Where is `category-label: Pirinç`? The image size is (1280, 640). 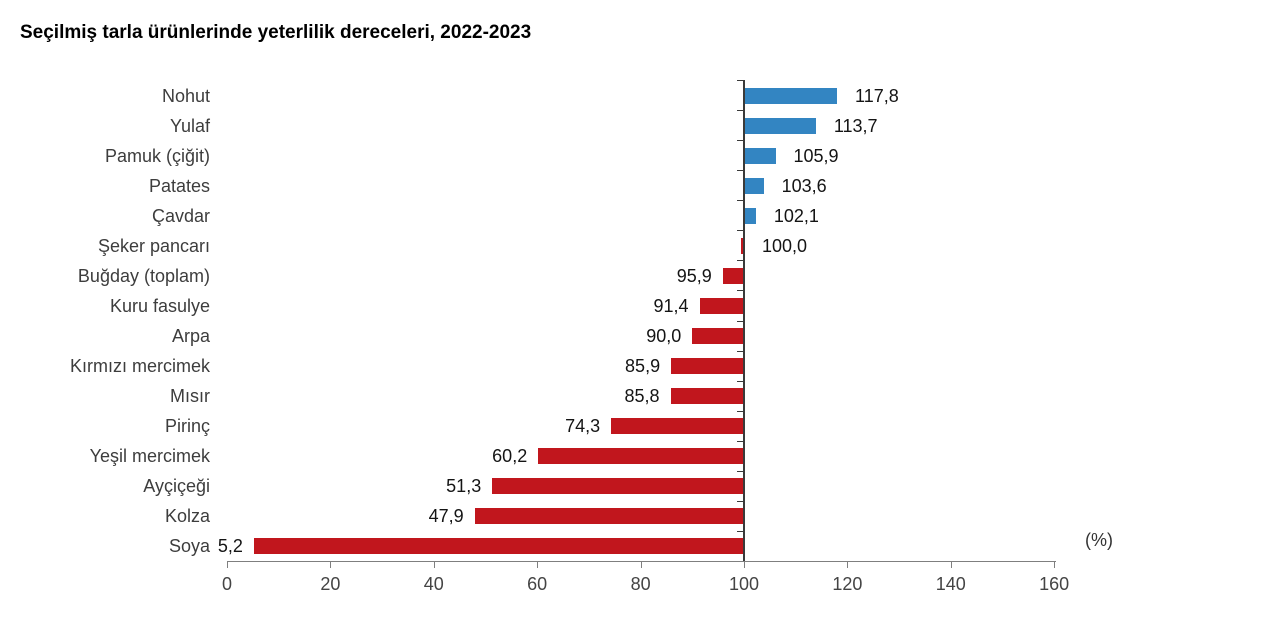
category-label: Pirinç is located at coordinates (187, 426).